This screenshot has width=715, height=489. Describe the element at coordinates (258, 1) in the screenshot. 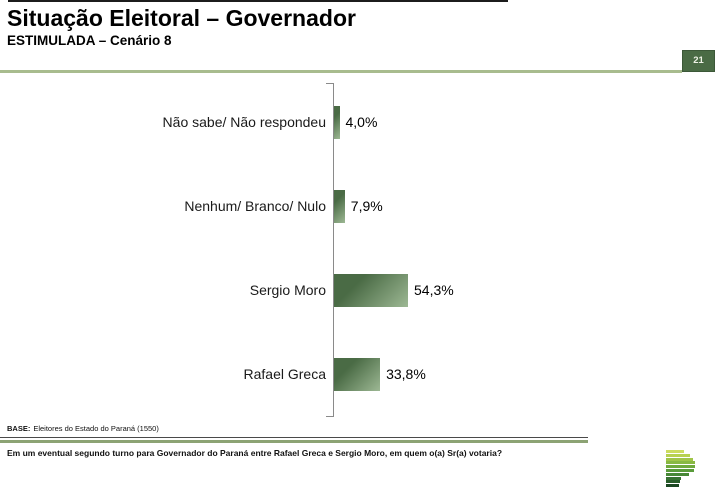

I see `top-edge-line` at that location.